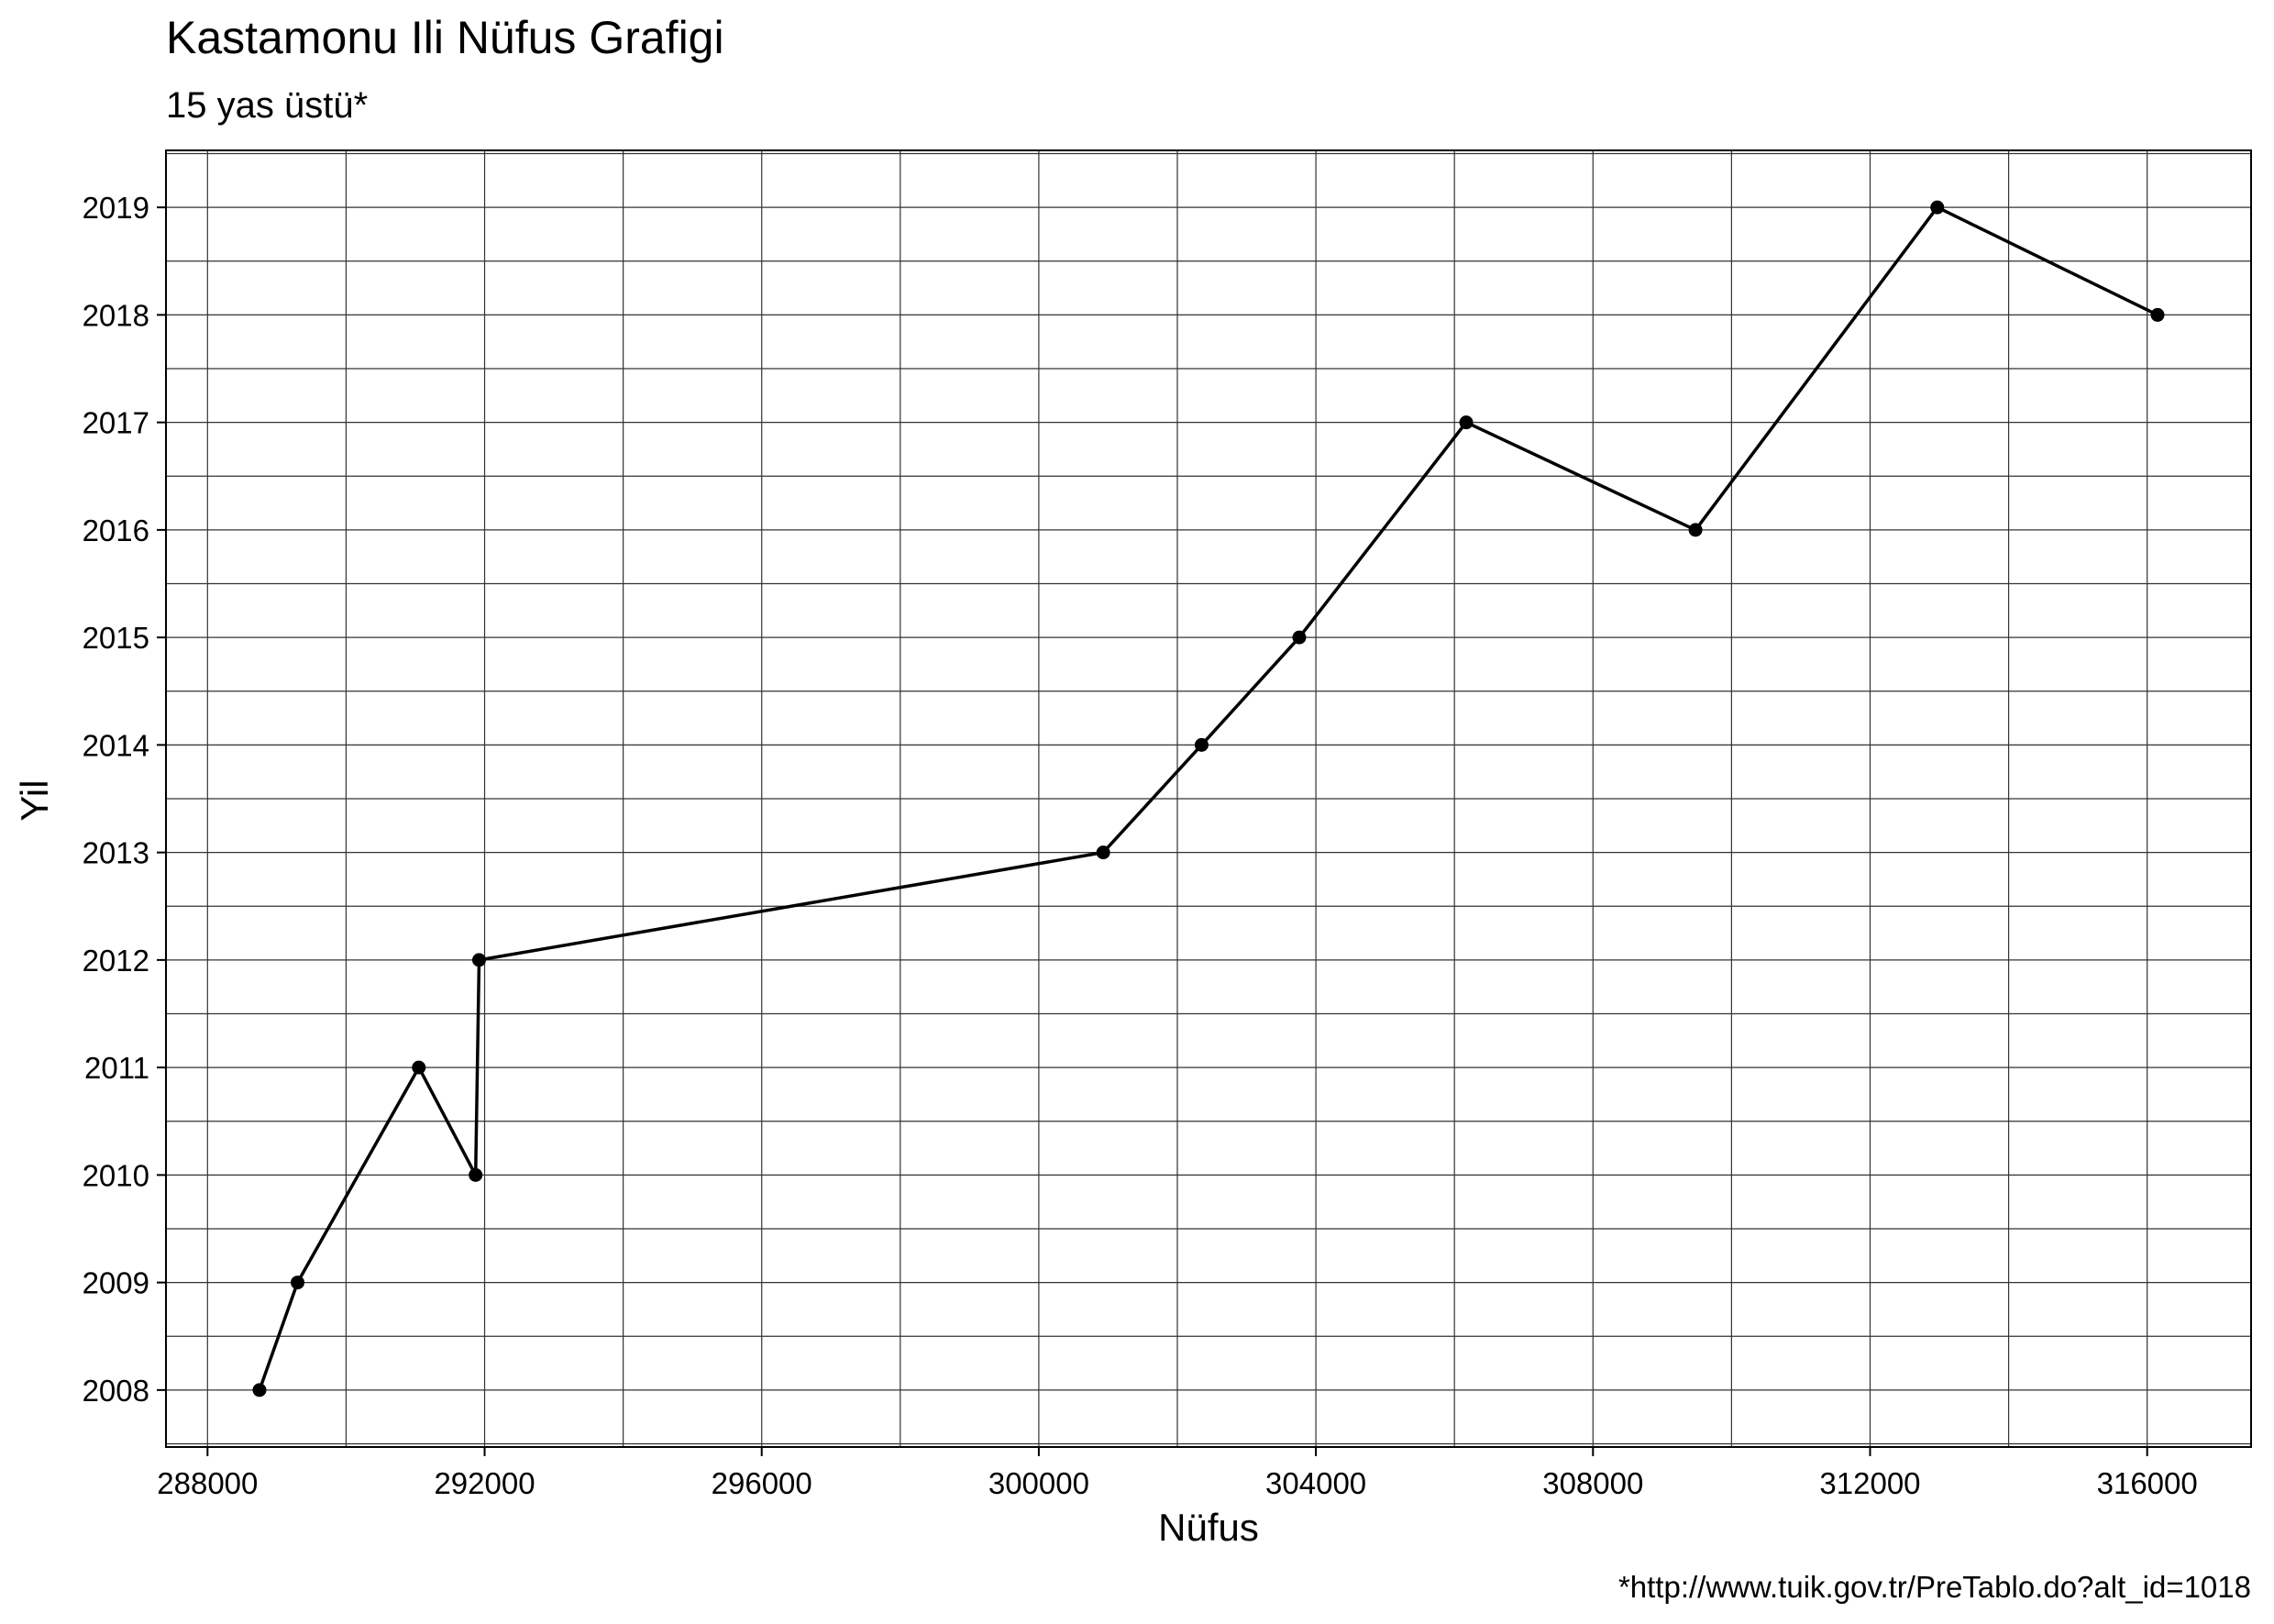  What do you see at coordinates (116, 853) in the screenshot?
I see `y-tick-label: 2013` at bounding box center [116, 853].